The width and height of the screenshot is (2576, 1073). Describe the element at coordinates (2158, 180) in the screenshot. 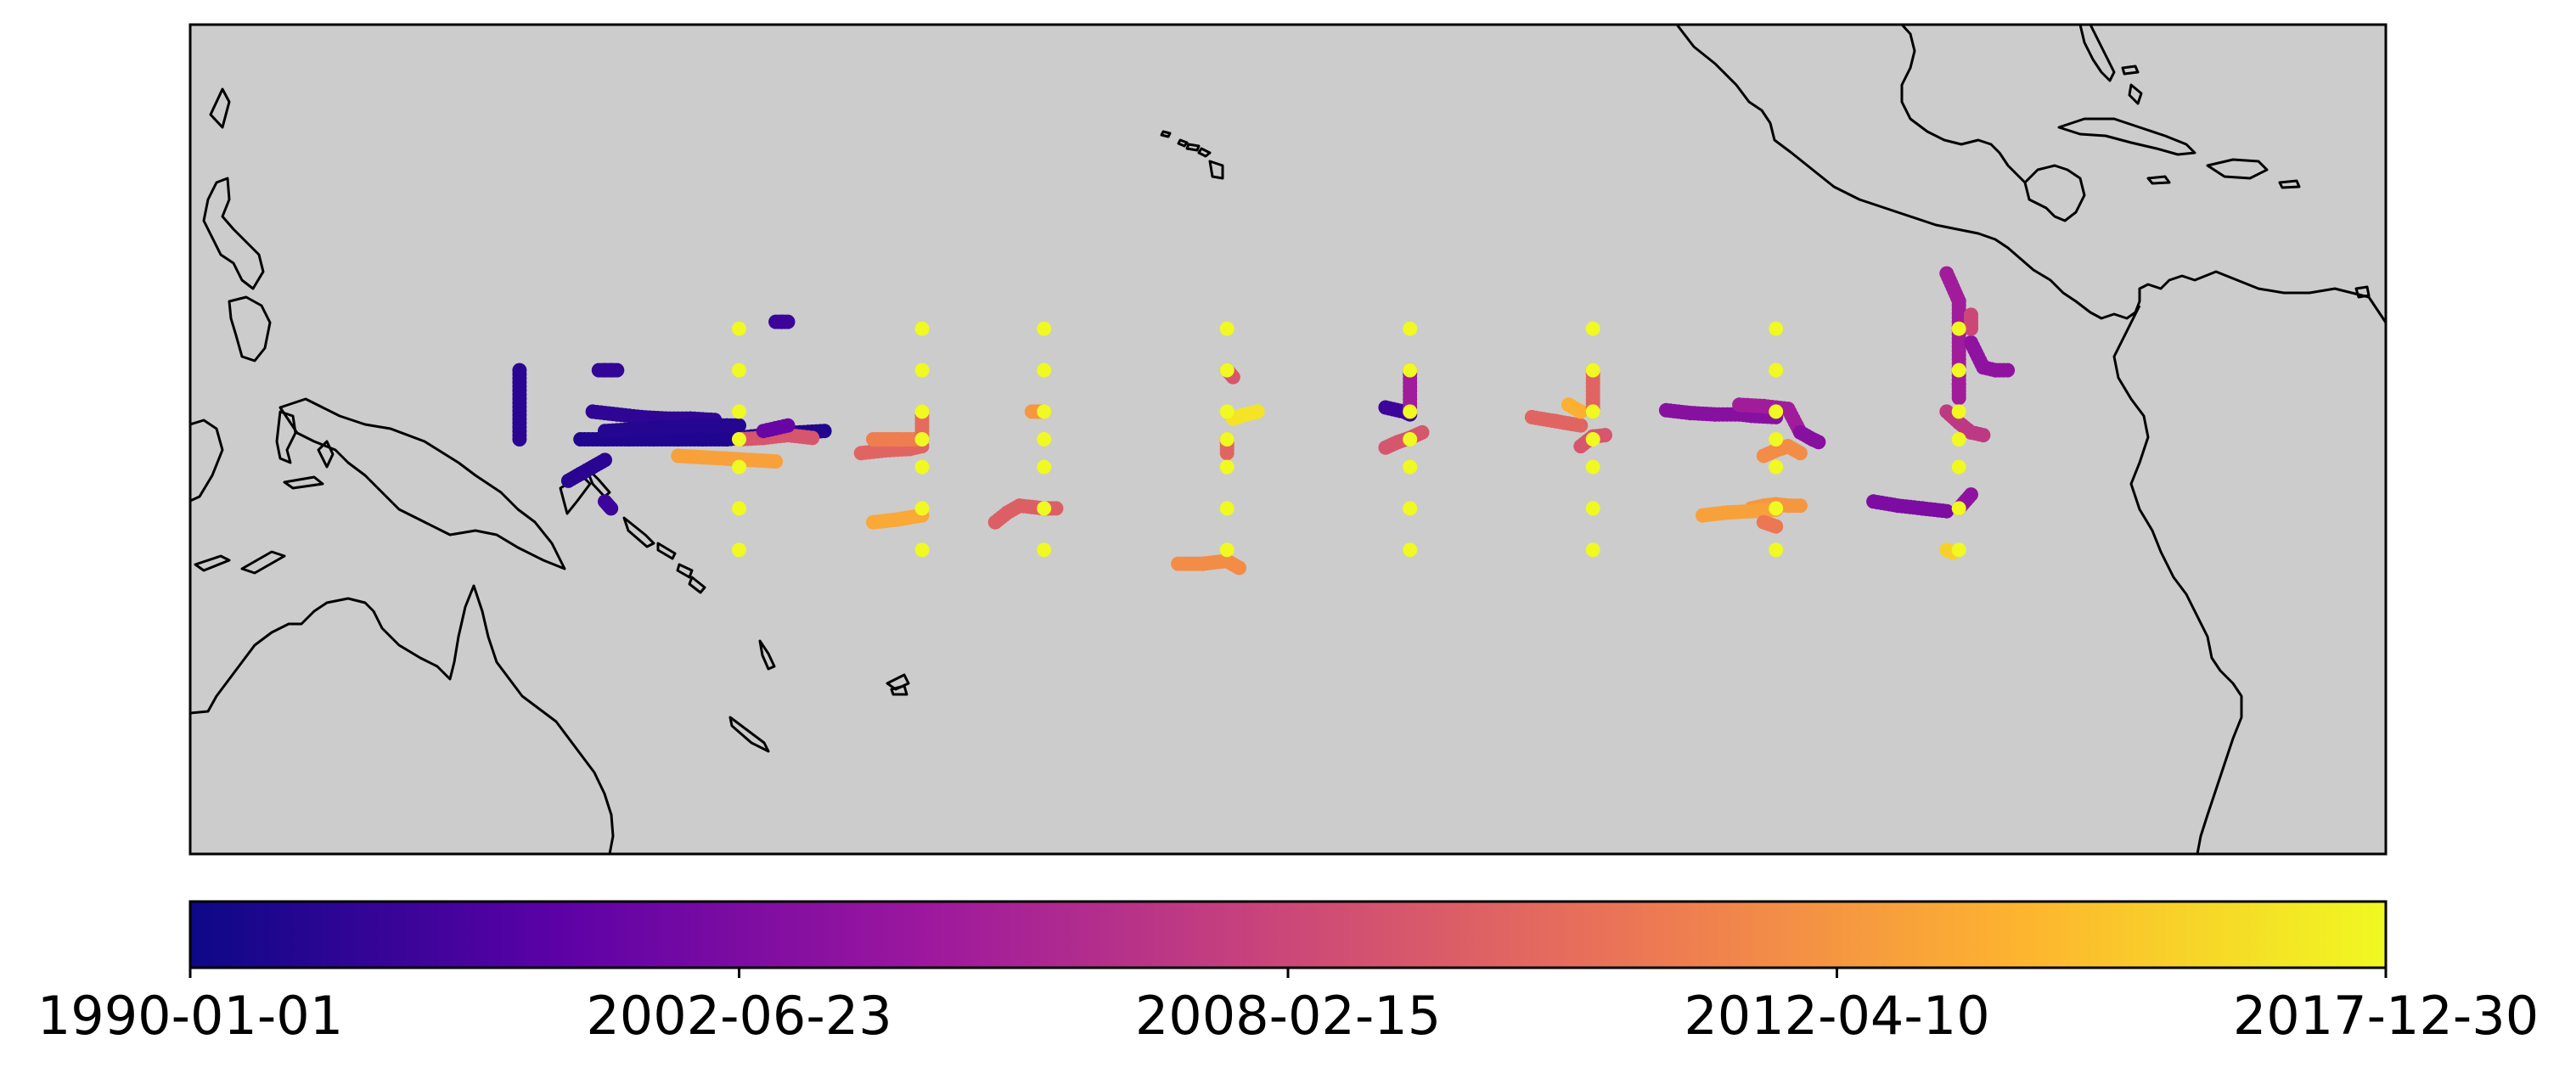

I see `coast-jamaica` at that location.